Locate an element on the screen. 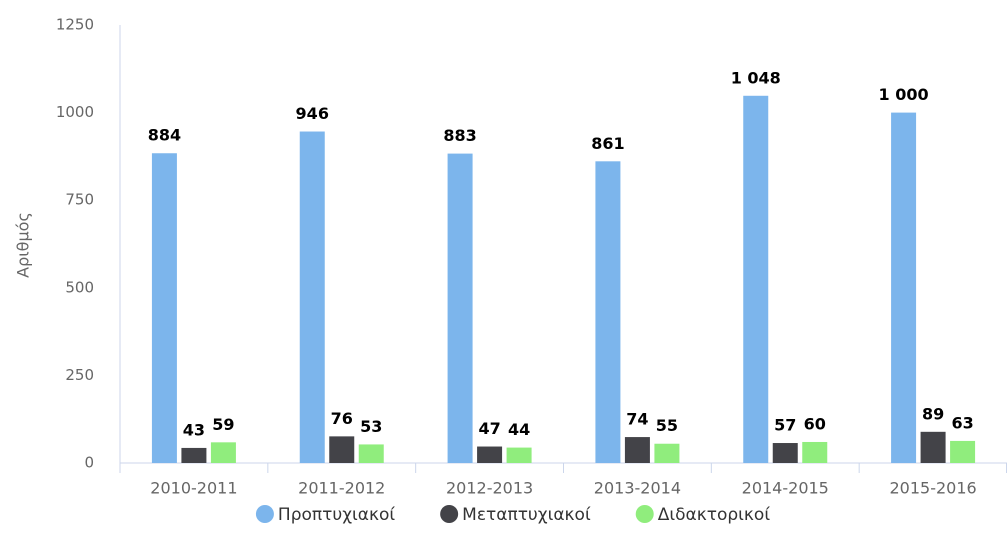 The height and width of the screenshot is (552, 1007). x-tick-label: 2014-2015 is located at coordinates (785, 488).